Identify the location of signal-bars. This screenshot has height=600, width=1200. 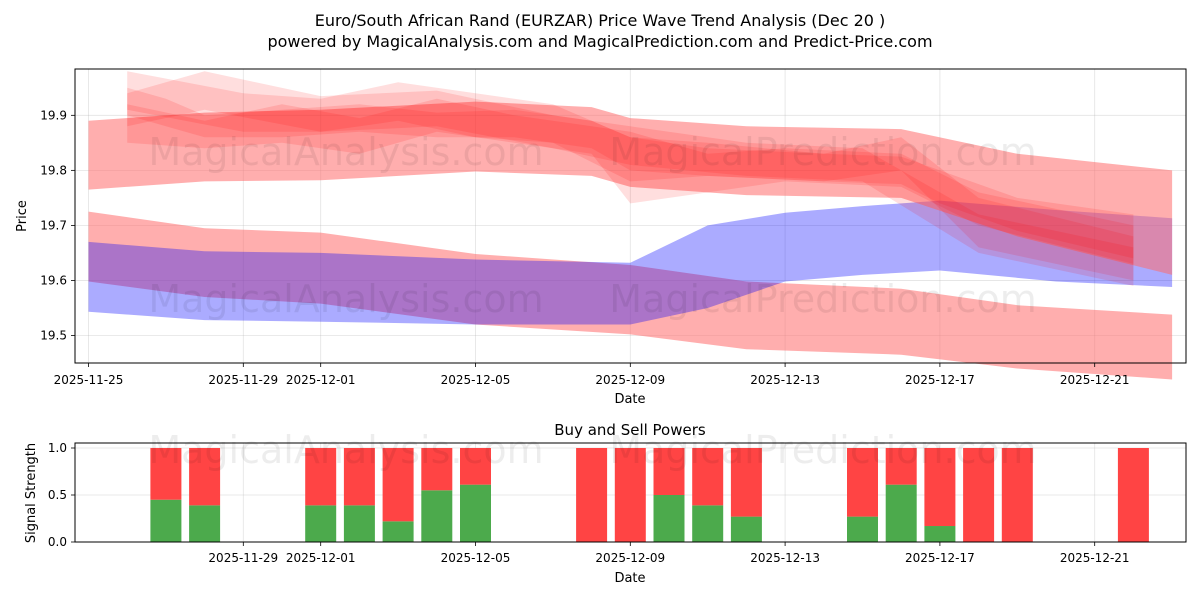
(649, 495).